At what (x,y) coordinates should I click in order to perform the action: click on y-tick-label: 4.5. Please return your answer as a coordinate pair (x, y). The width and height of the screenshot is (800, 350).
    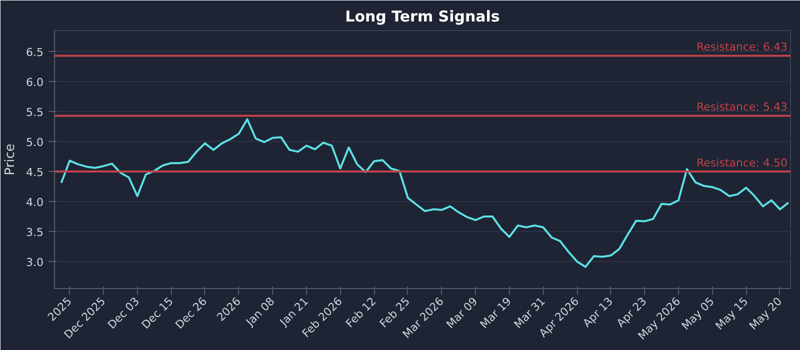
    Looking at the image, I should click on (35, 172).